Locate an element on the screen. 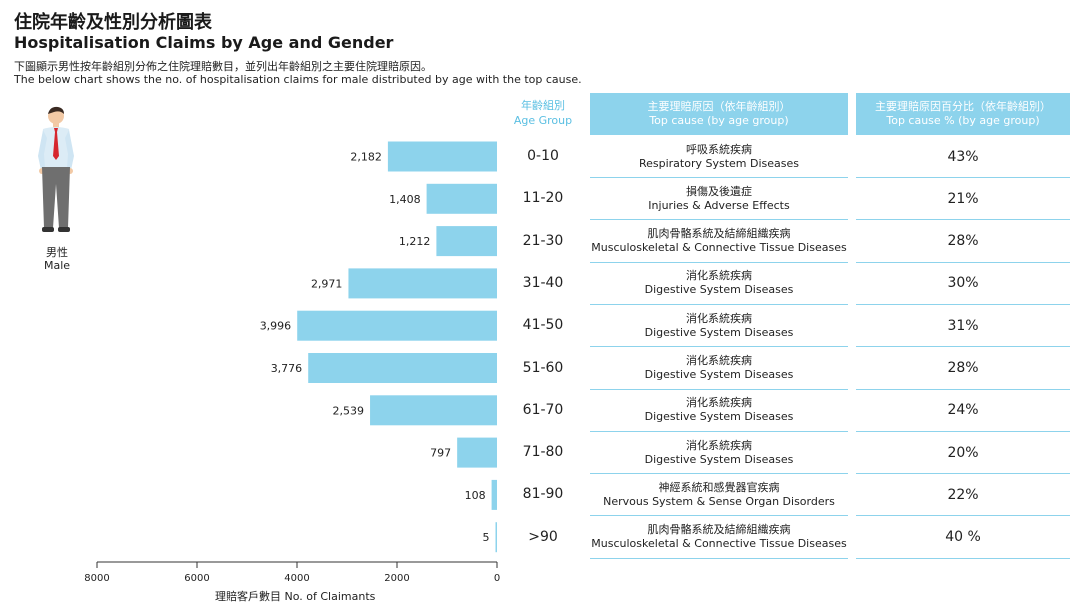  gender-label-en: Male is located at coordinates (57, 265).